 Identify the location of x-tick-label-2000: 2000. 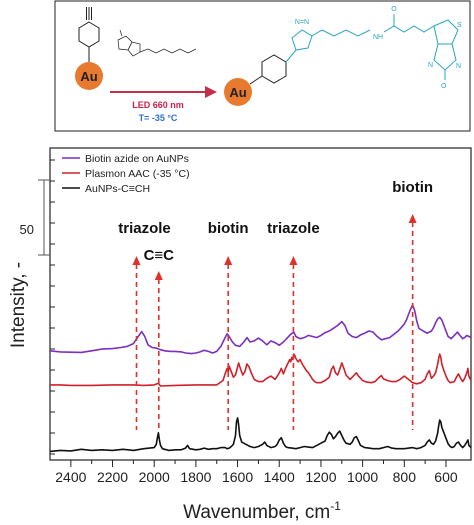
(154, 477).